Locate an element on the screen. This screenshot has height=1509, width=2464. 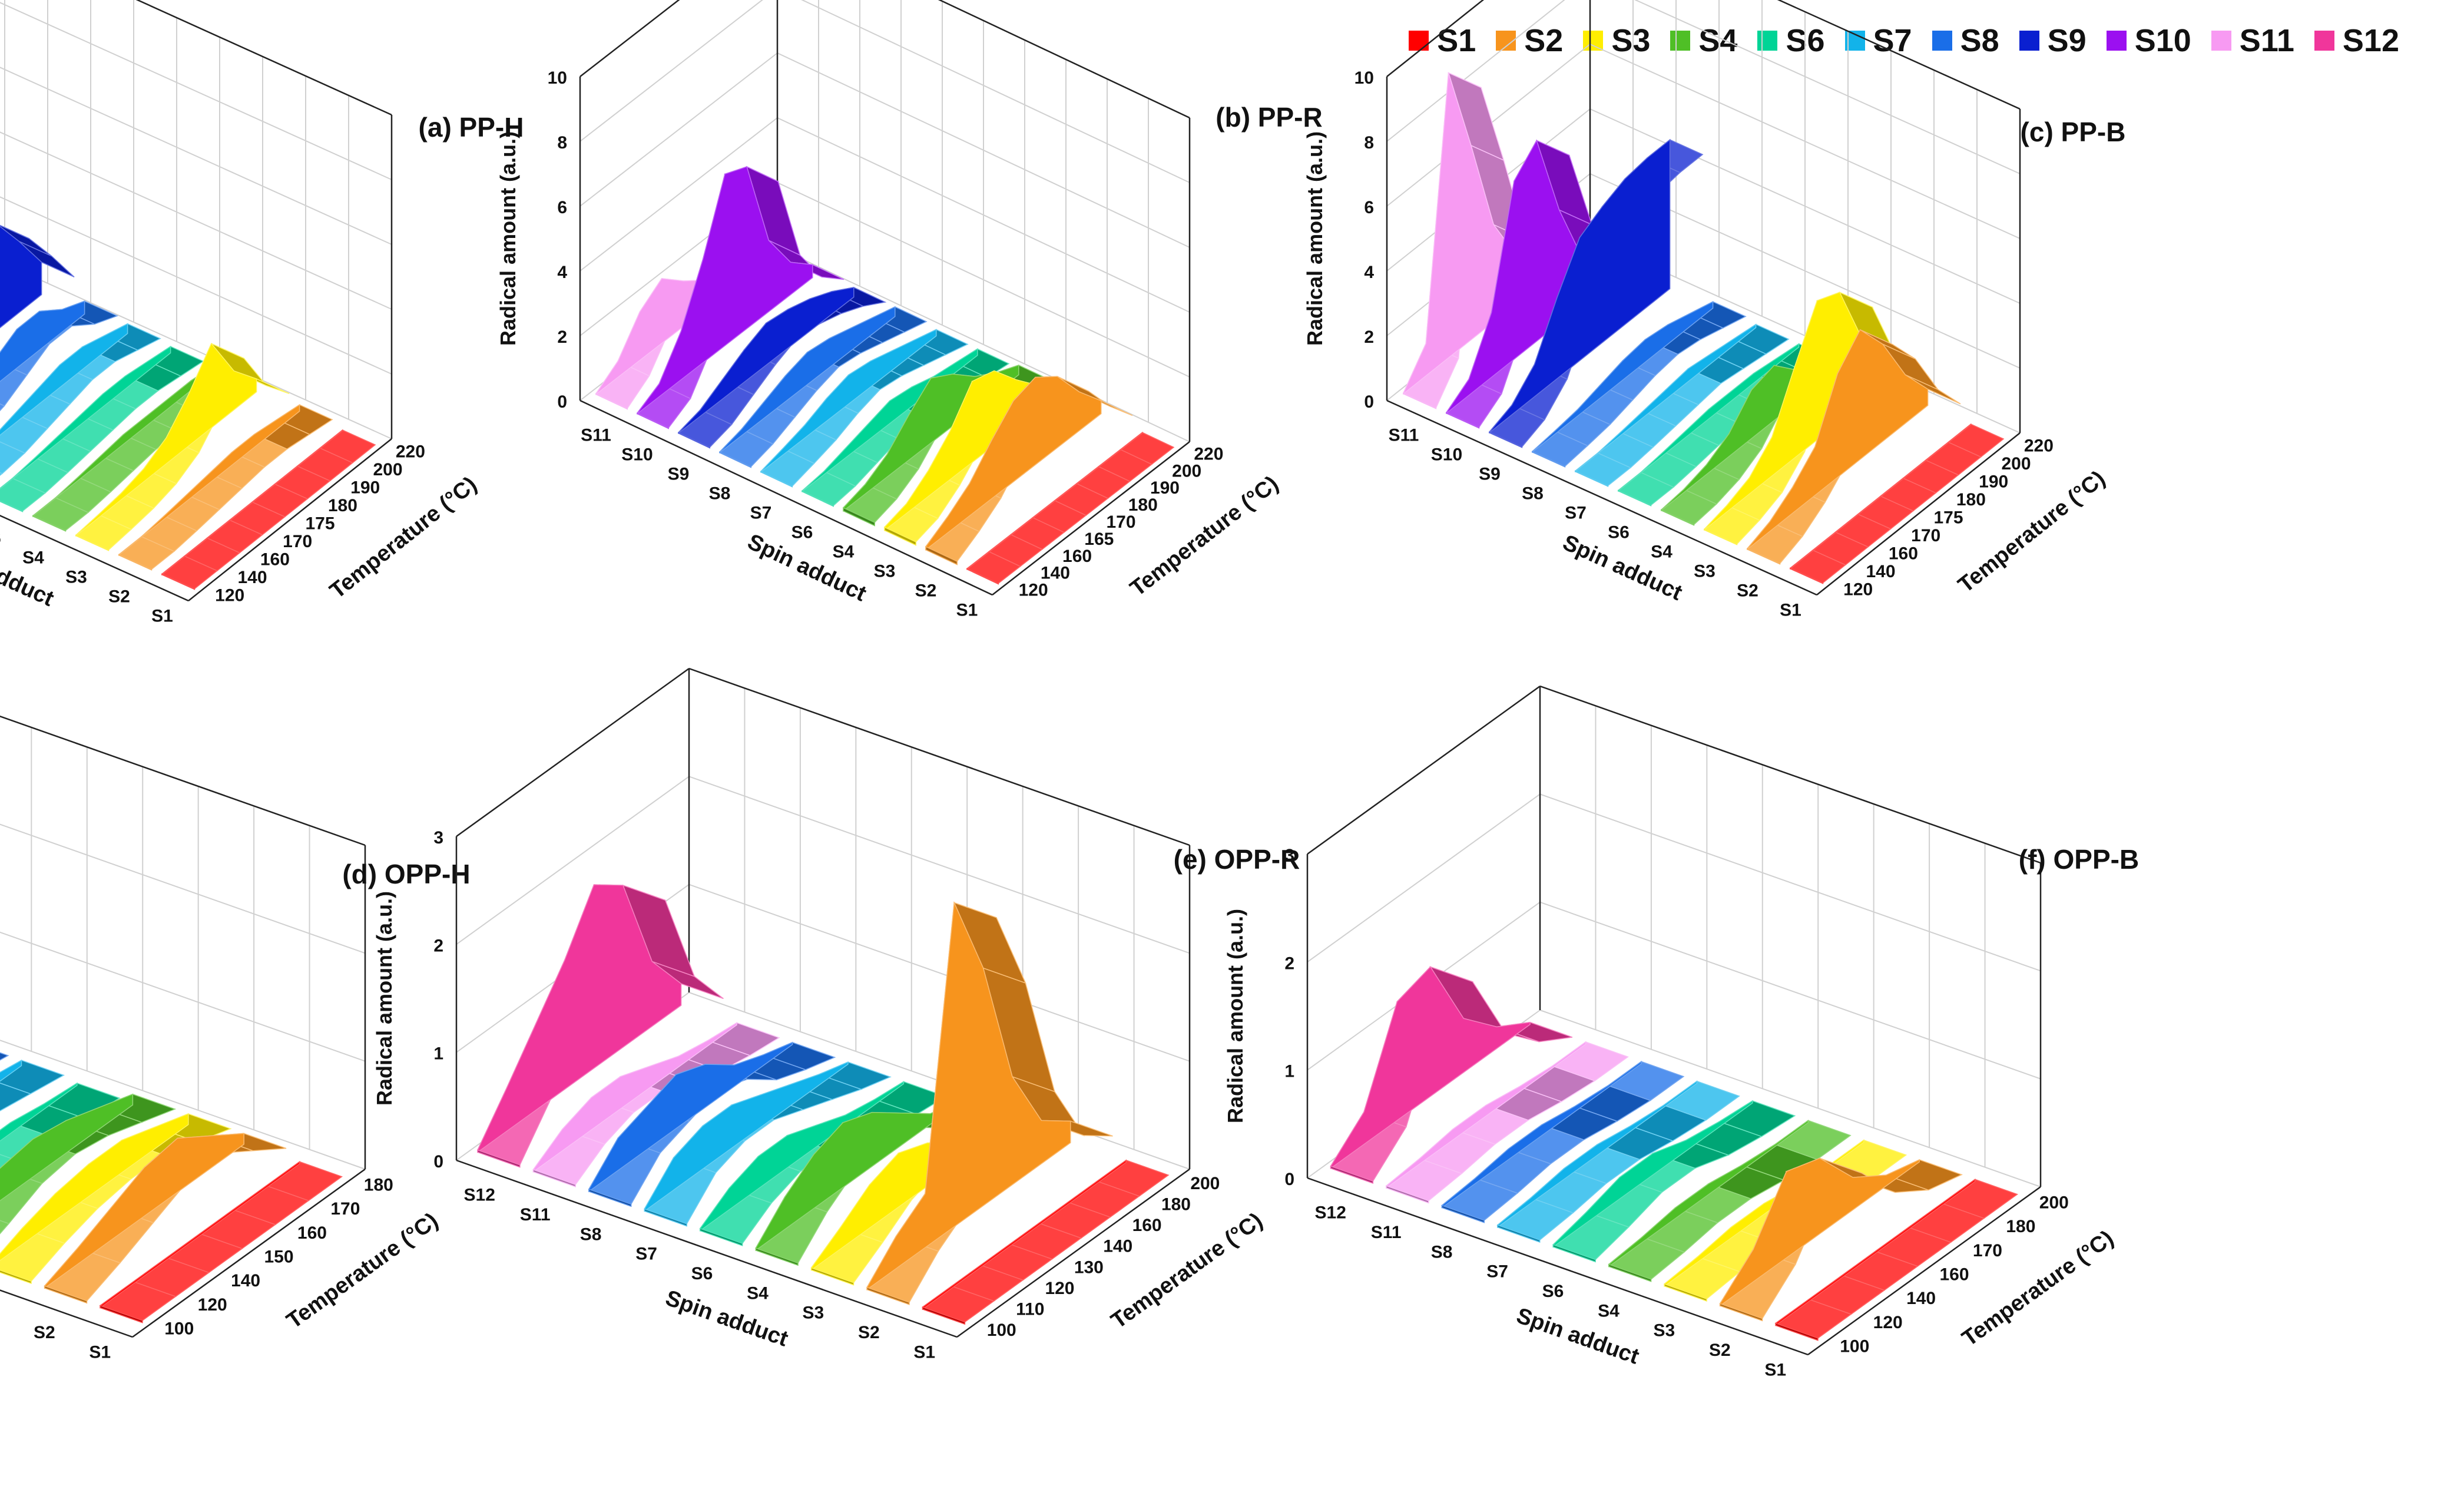
temperature-tick-label: 220 is located at coordinates (1208, 454).